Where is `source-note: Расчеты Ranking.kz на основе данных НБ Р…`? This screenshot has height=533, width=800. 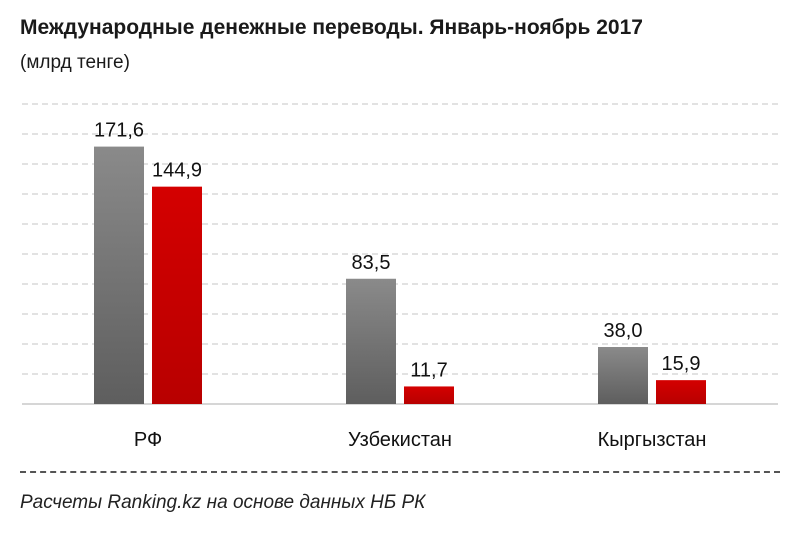 source-note: Расчеты Ranking.kz на основе данных НБ Р… is located at coordinates (223, 502).